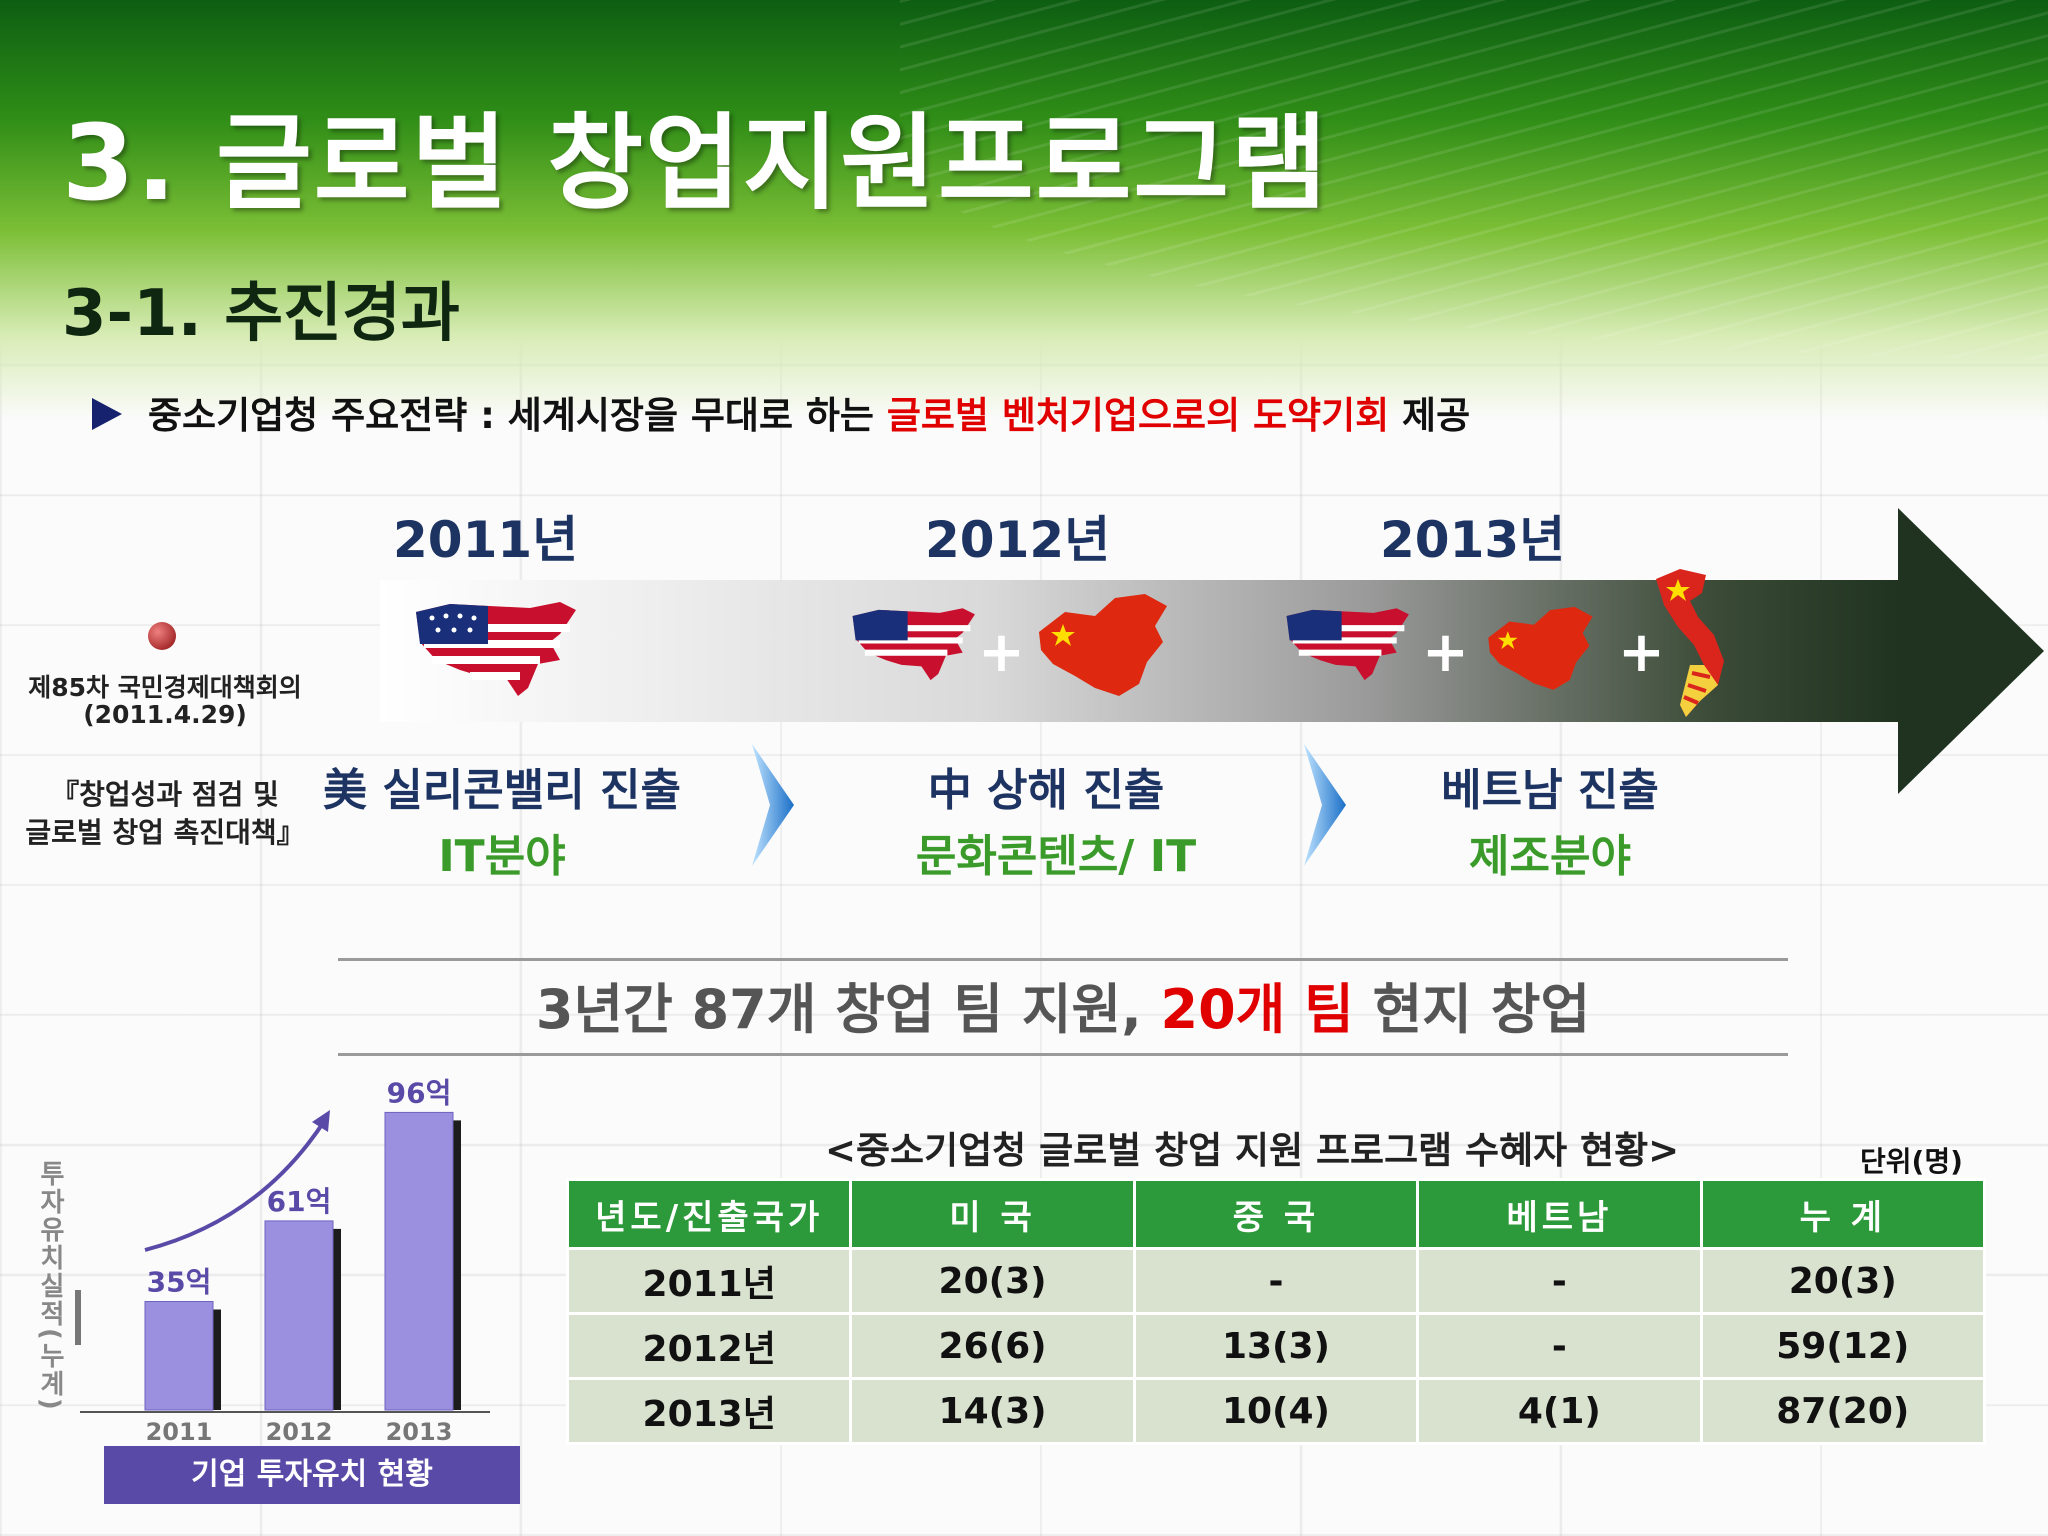  Describe the element at coordinates (992, 1346) in the screenshot. I see `table-cell: 26(6)` at that location.